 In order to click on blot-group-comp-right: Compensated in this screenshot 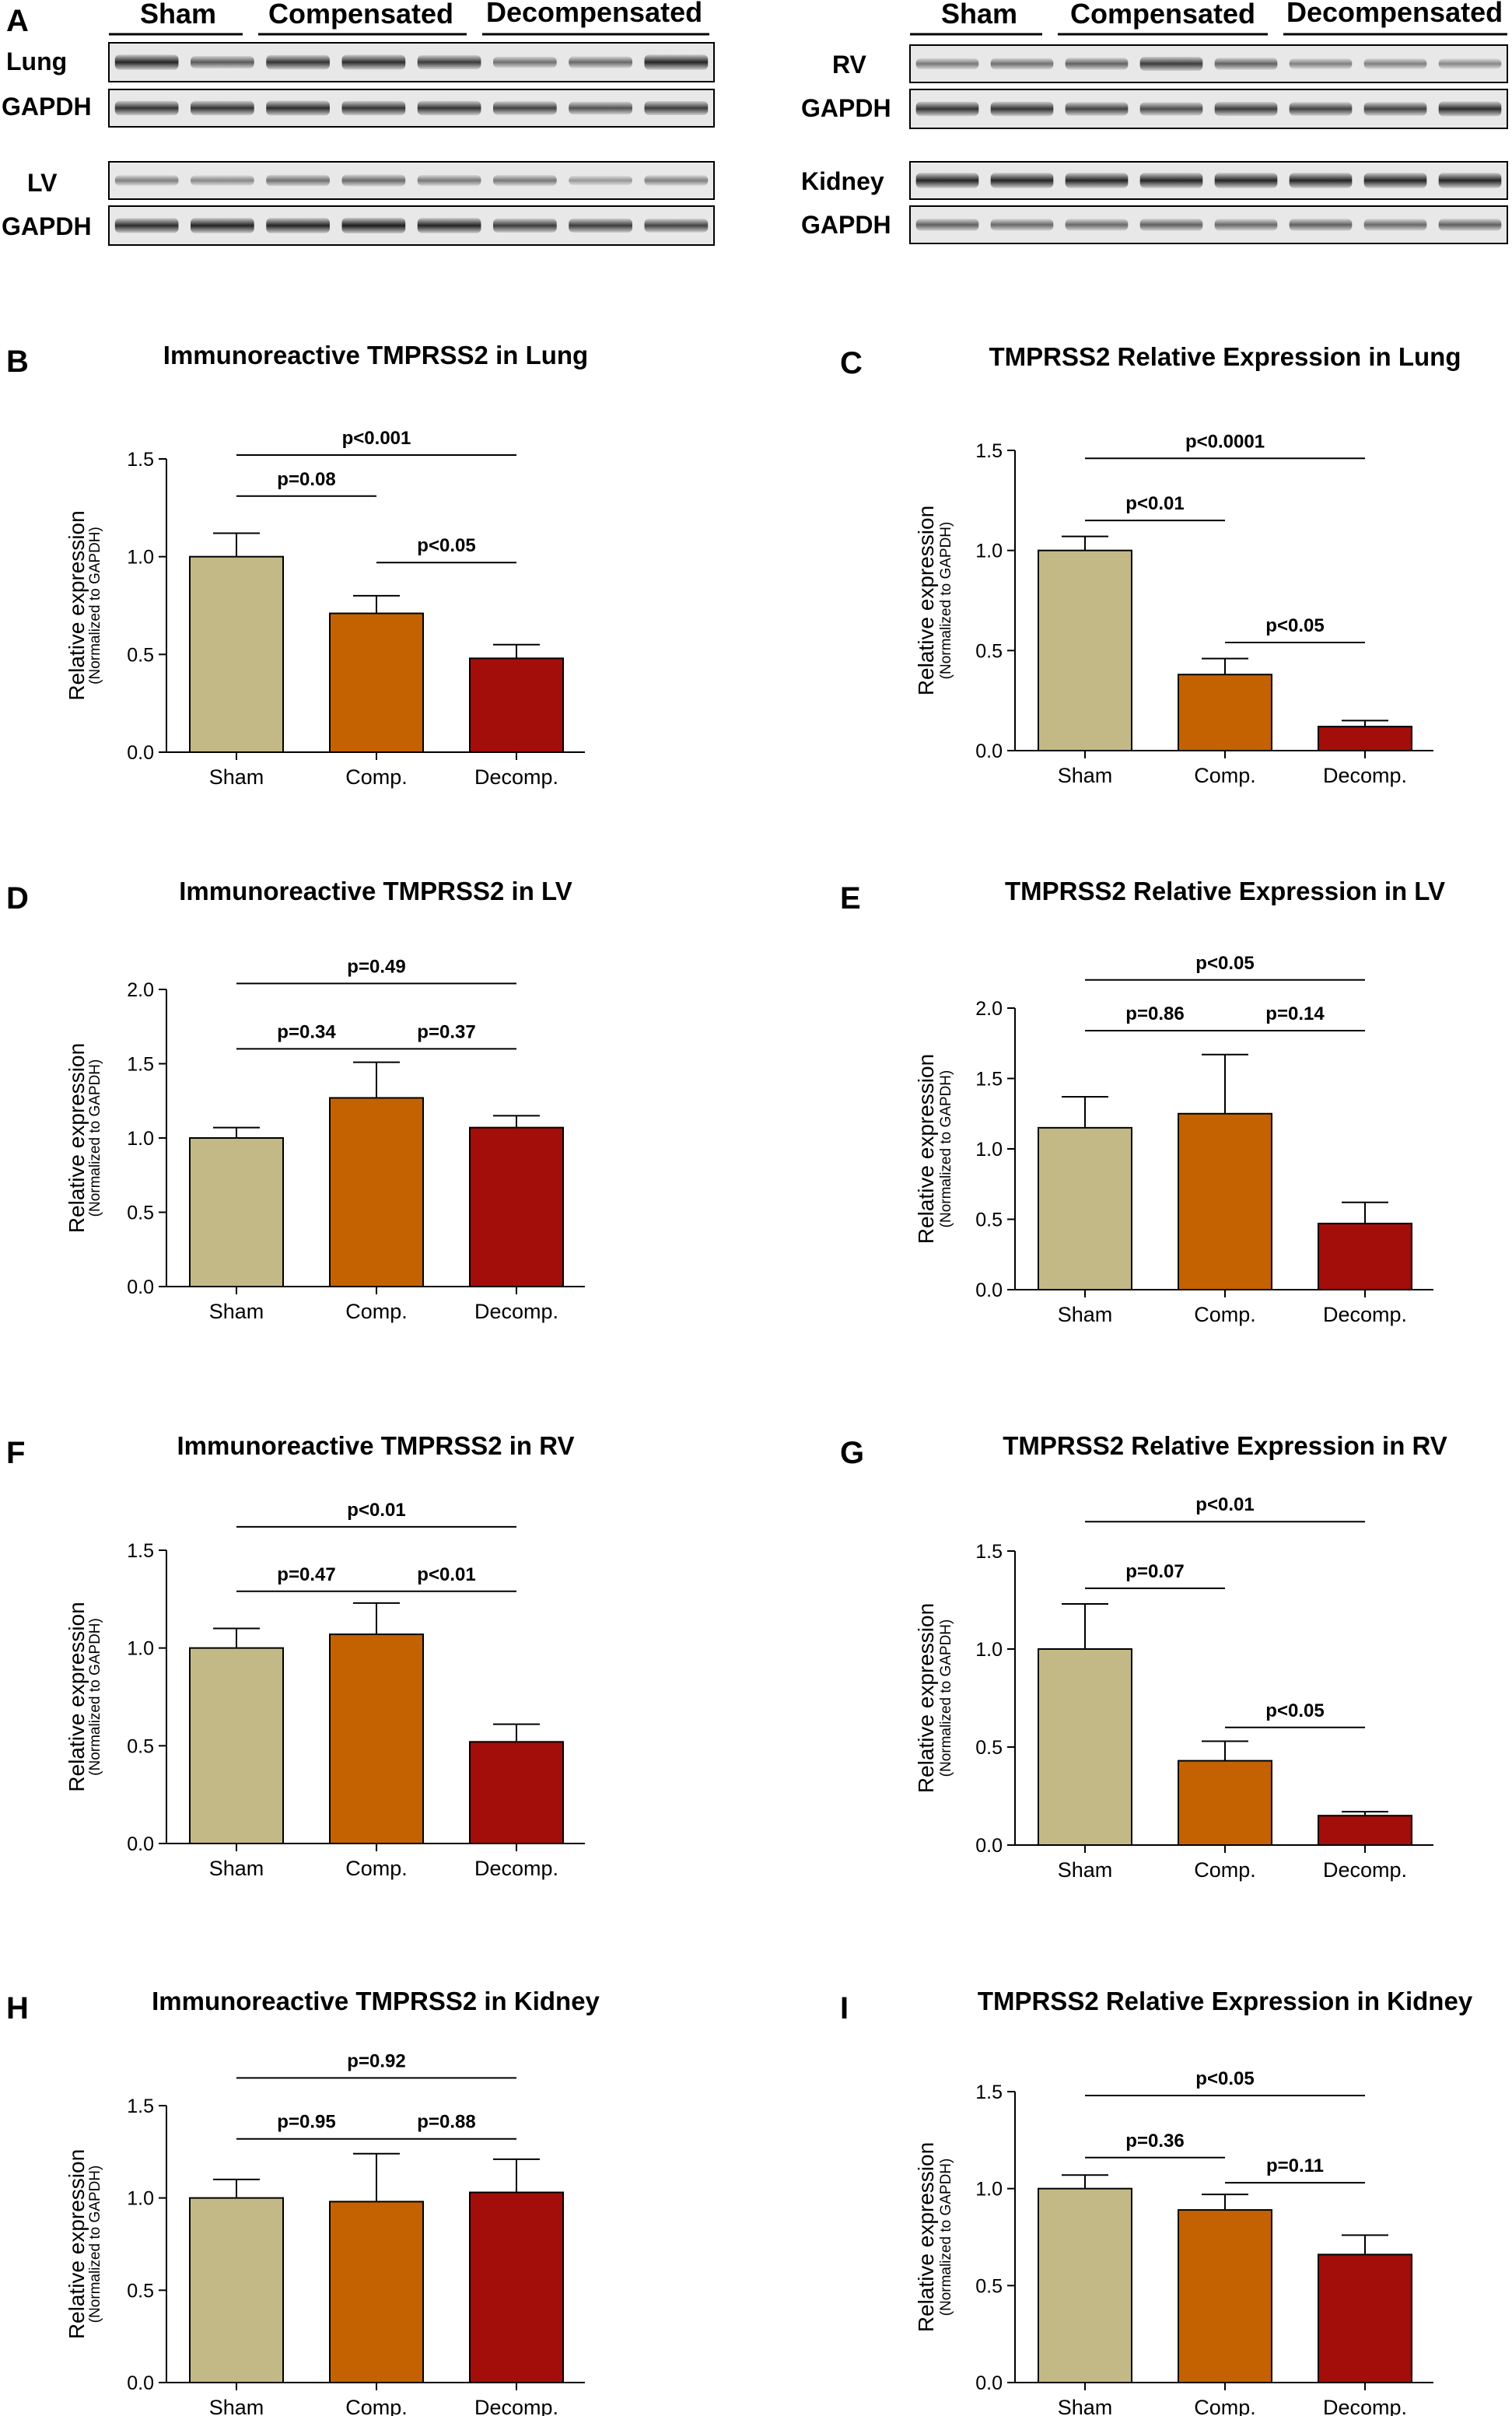, I will do `click(1163, 15)`.